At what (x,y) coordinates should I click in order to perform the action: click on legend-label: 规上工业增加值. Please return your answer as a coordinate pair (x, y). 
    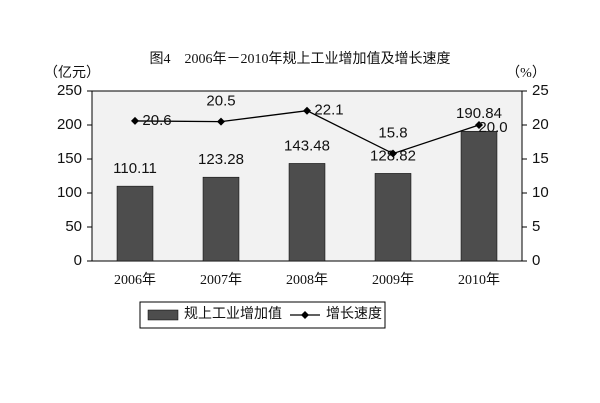
    Looking at the image, I should click on (233, 314).